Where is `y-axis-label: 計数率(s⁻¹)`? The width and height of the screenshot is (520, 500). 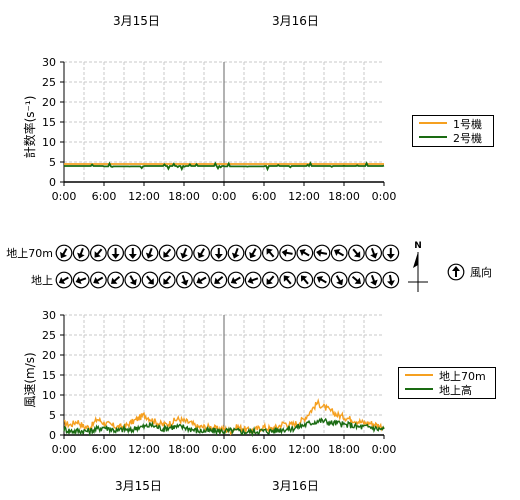
y-axis-label: 計数率(s⁻¹) is located at coordinates (29, 127).